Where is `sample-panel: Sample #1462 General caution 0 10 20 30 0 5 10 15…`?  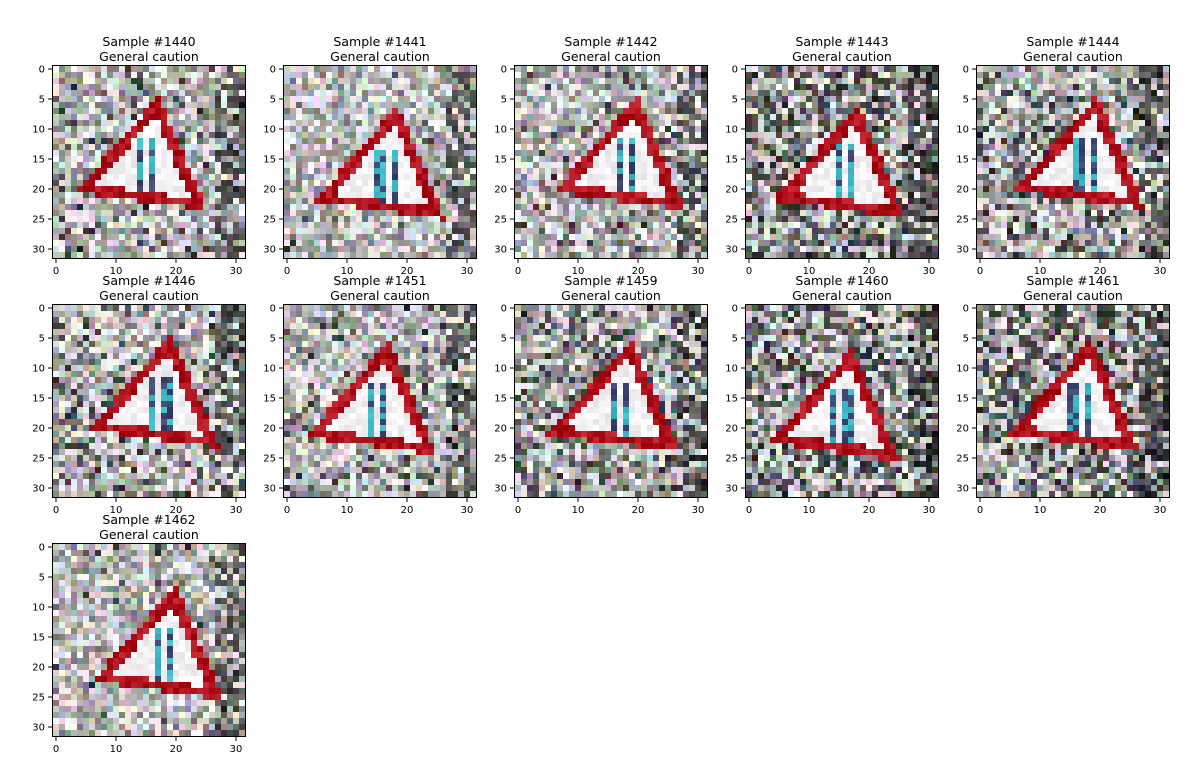
sample-panel: Sample #1462 General caution 0 10 20 30 0 5 10 15… is located at coordinates (130, 633).